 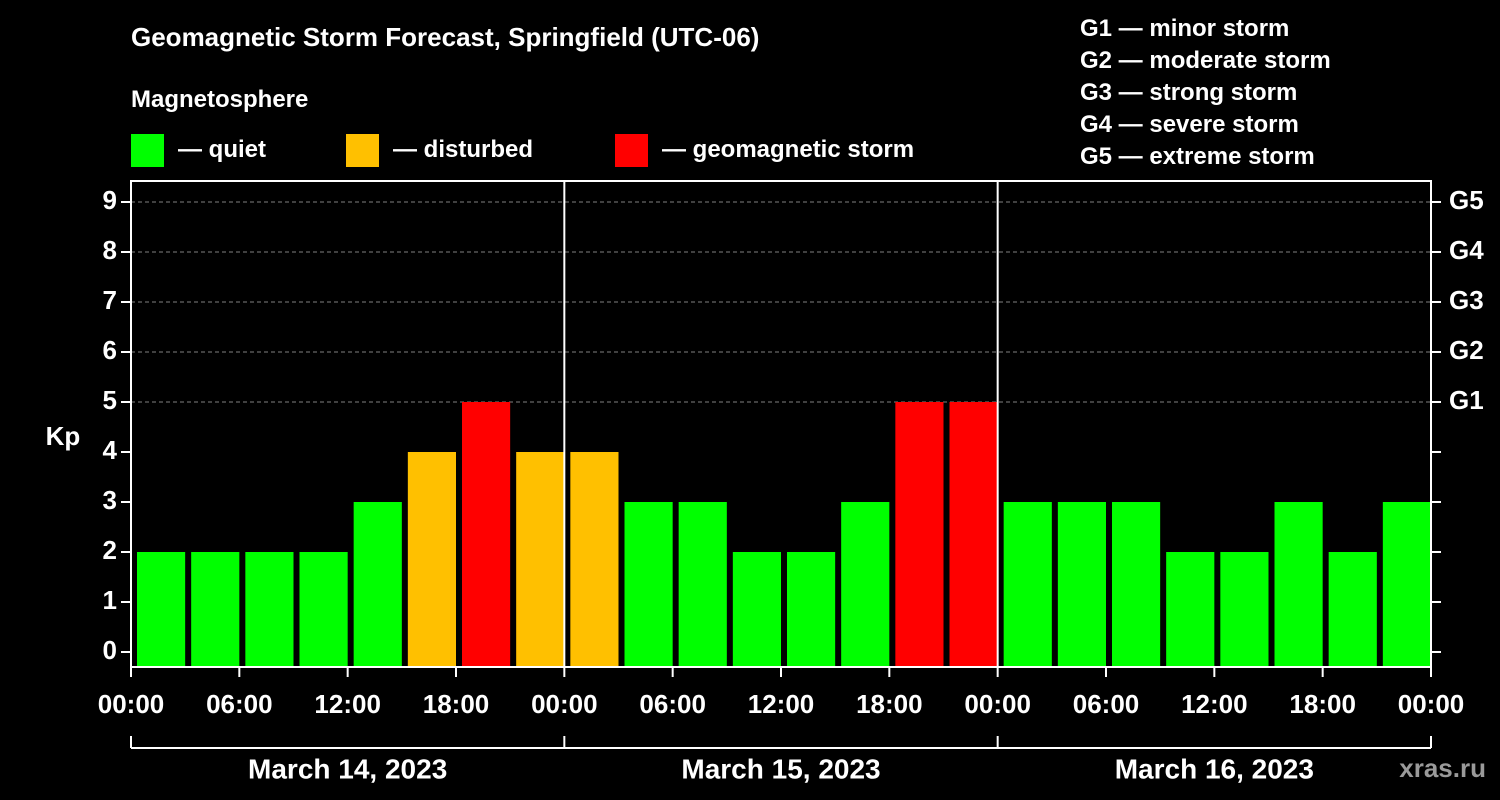 What do you see at coordinates (631, 150) in the screenshot?
I see `legend-swatch-storm` at bounding box center [631, 150].